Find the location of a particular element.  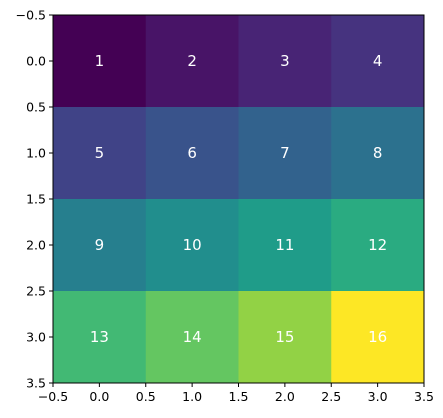

heatmap-cell-r0-c2 is located at coordinates (285, 61).